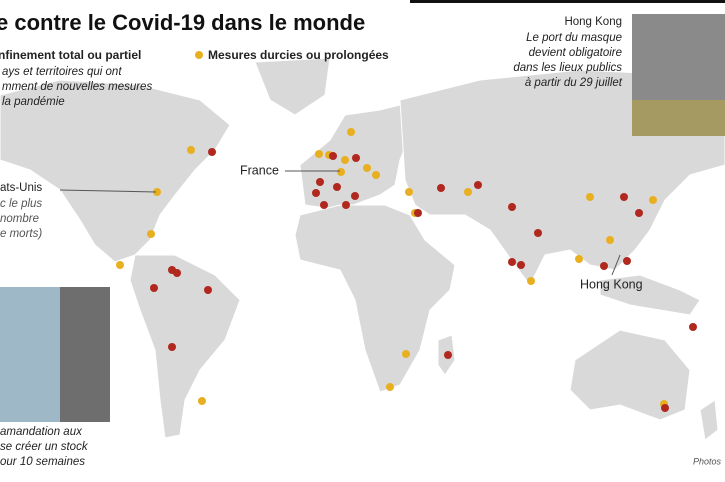  What do you see at coordinates (259, 170) in the screenshot?
I see `map-label: France` at bounding box center [259, 170].